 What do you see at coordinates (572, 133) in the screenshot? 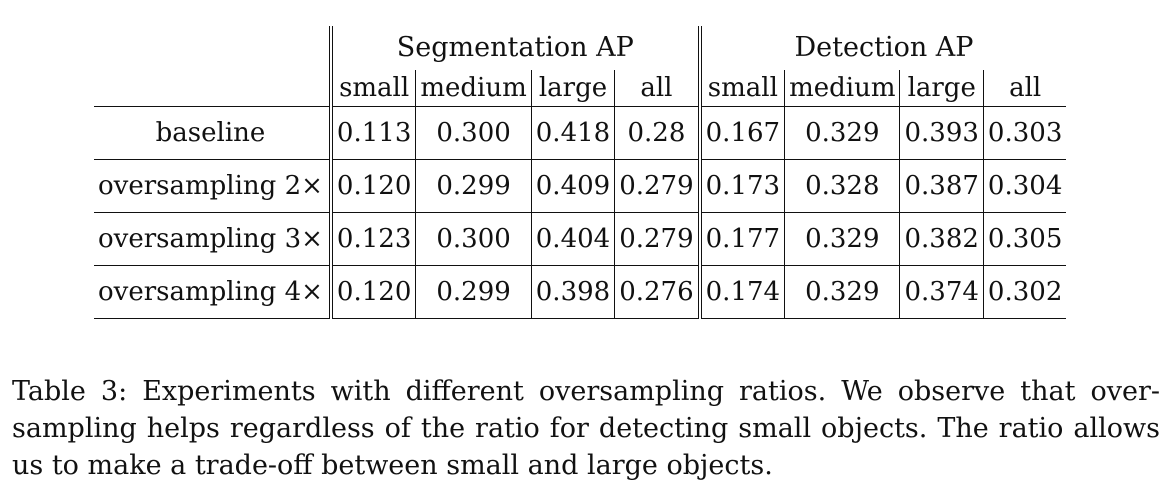
I see `table-cell: 0.418` at bounding box center [572, 133].